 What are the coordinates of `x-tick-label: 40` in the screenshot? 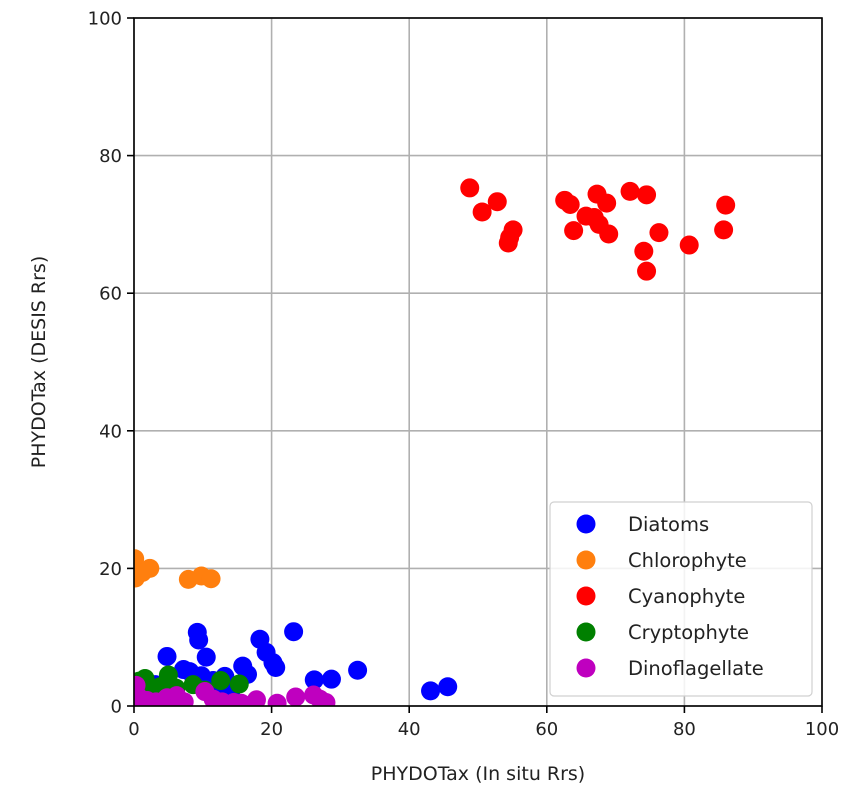 It's located at (409, 729).